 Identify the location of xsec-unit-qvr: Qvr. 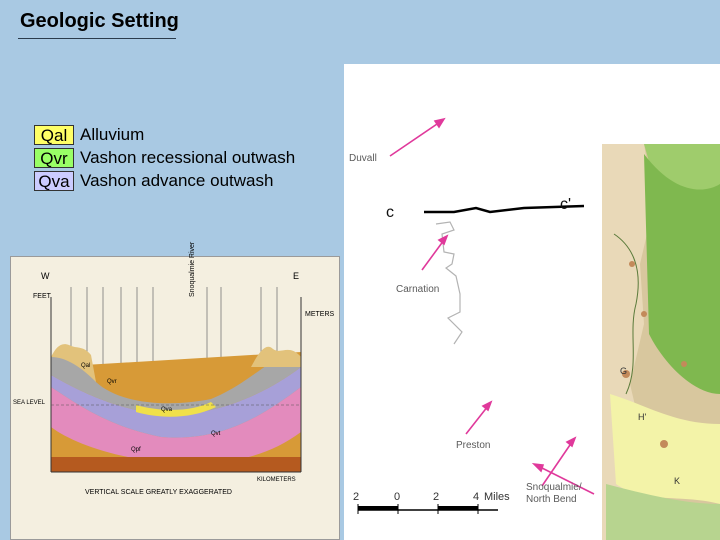
(112, 382).